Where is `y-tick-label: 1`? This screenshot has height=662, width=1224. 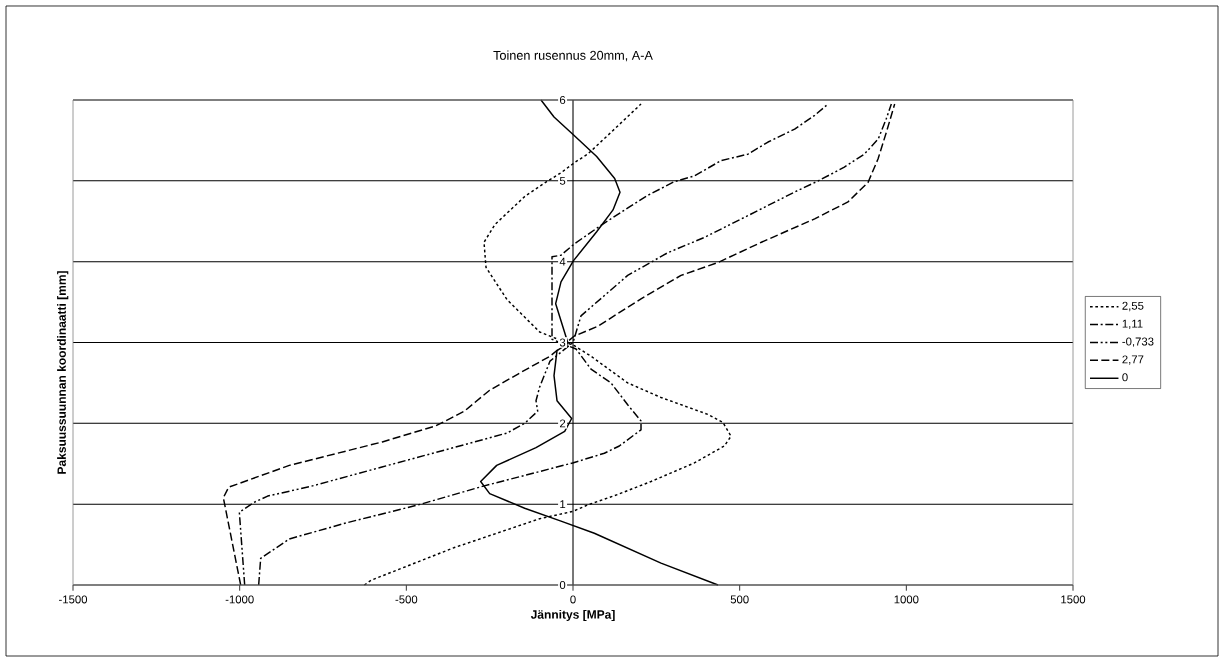 y-tick-label: 1 is located at coordinates (563, 504).